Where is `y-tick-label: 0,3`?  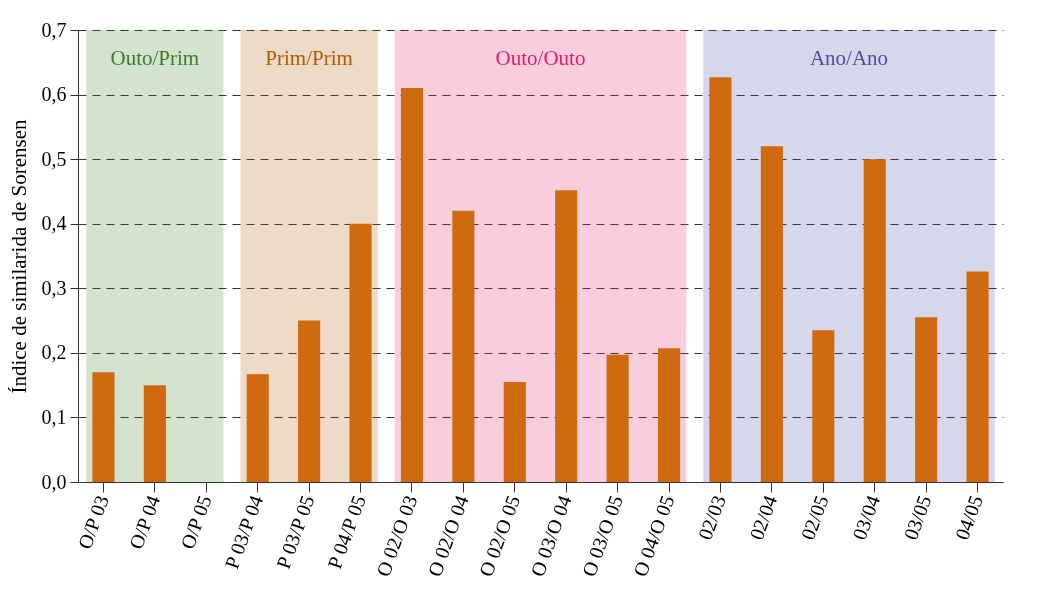 y-tick-label: 0,3 is located at coordinates (54, 287).